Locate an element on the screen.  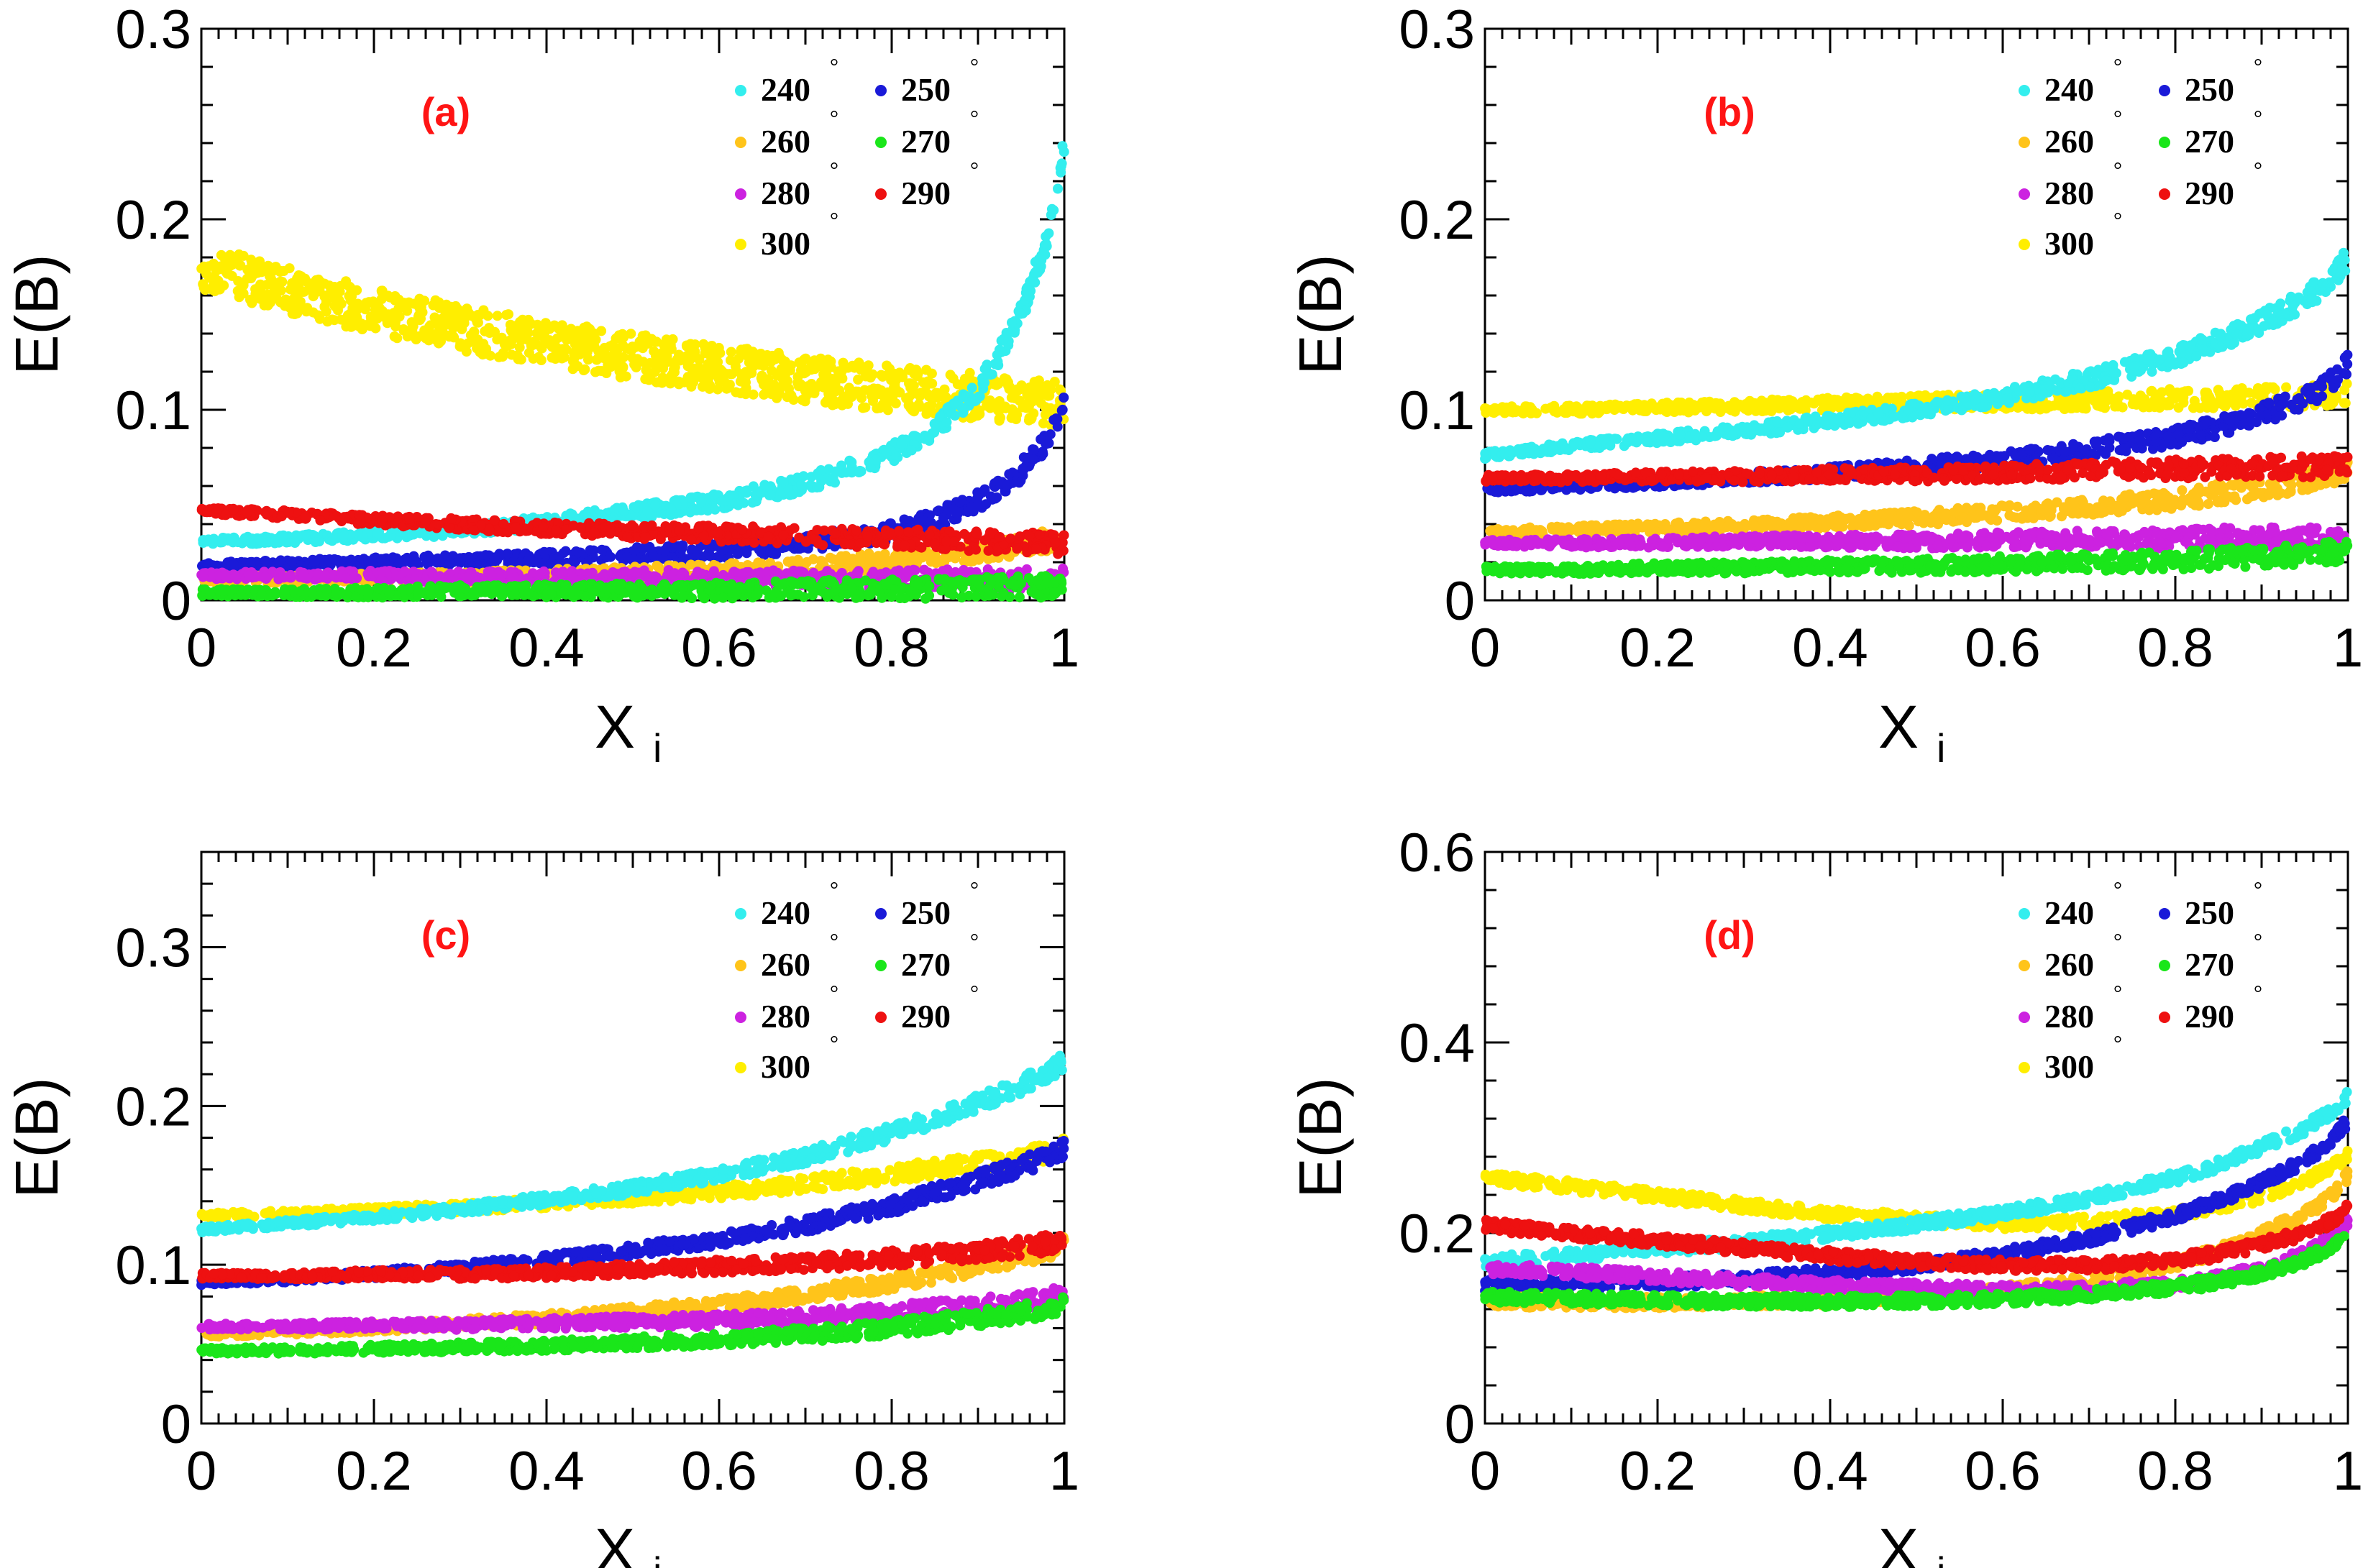
x-tick-label: 1 is located at coordinates (1064, 648).